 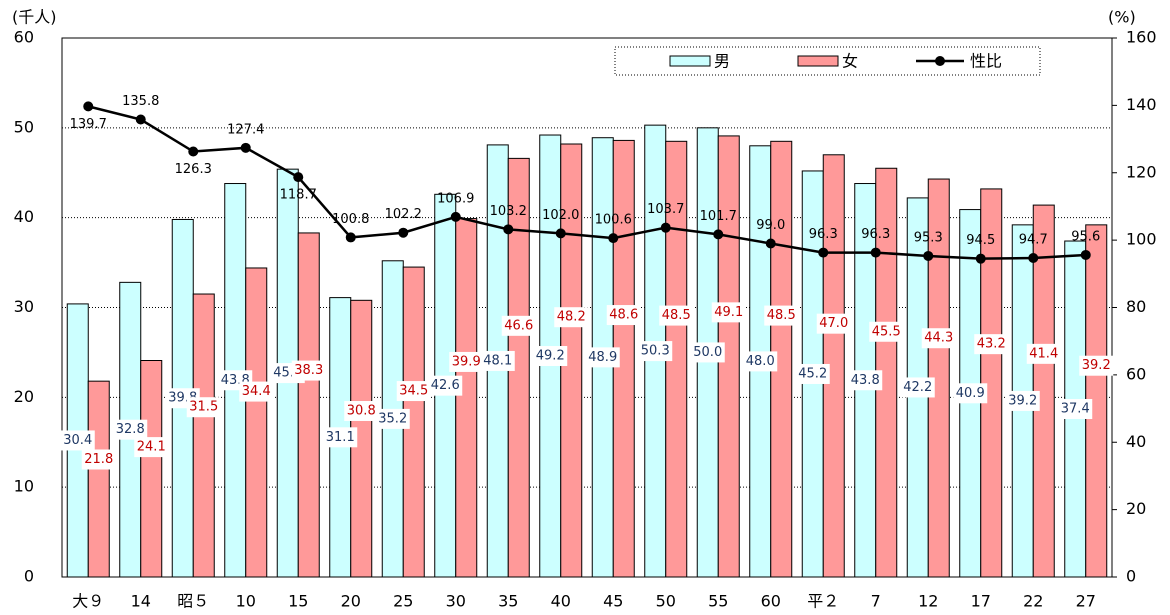 I want to click on x-tick-label: 45, so click(x=613, y=601).